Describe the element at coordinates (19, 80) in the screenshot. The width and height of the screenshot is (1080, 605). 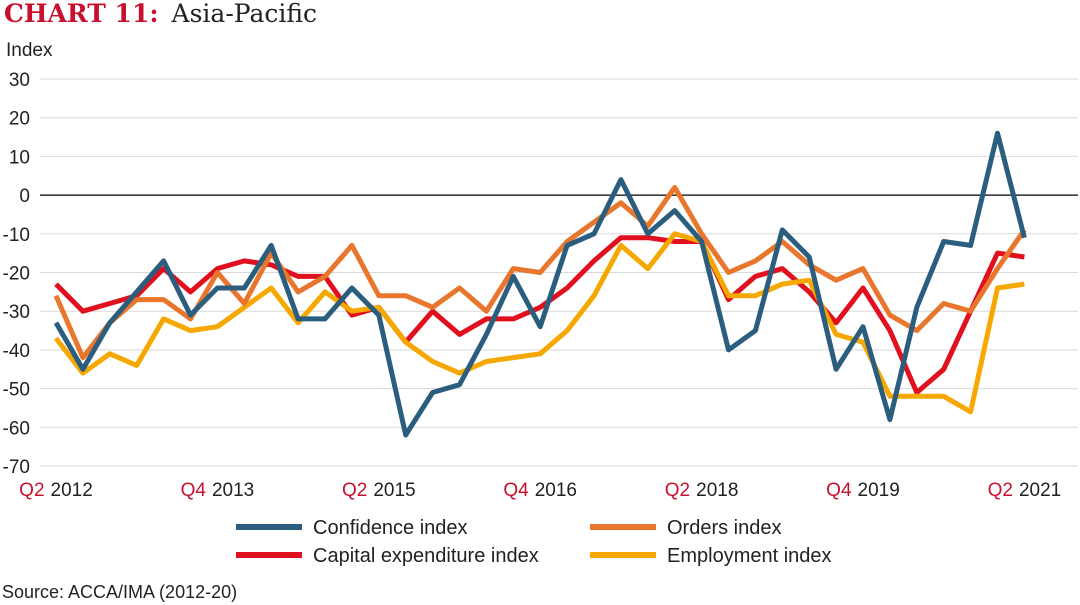
I see `y-tick-label: 30` at that location.